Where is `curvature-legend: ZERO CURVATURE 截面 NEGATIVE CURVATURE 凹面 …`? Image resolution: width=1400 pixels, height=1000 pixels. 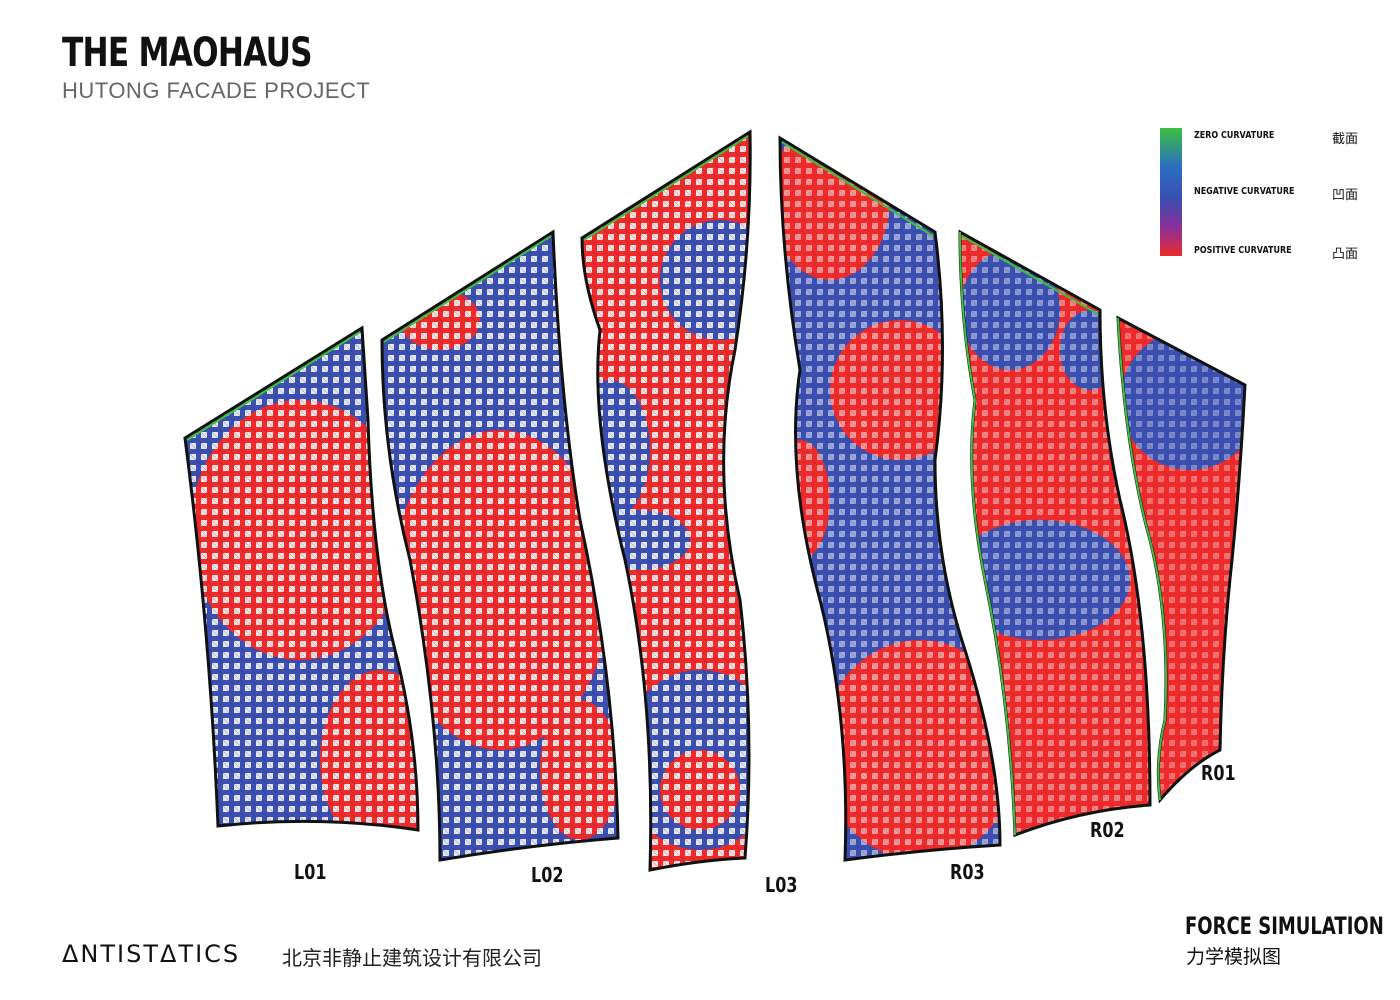
curvature-legend: ZERO CURVATURE 截面 NEGATIVE CURVATURE 凹面 … is located at coordinates (1270, 195).